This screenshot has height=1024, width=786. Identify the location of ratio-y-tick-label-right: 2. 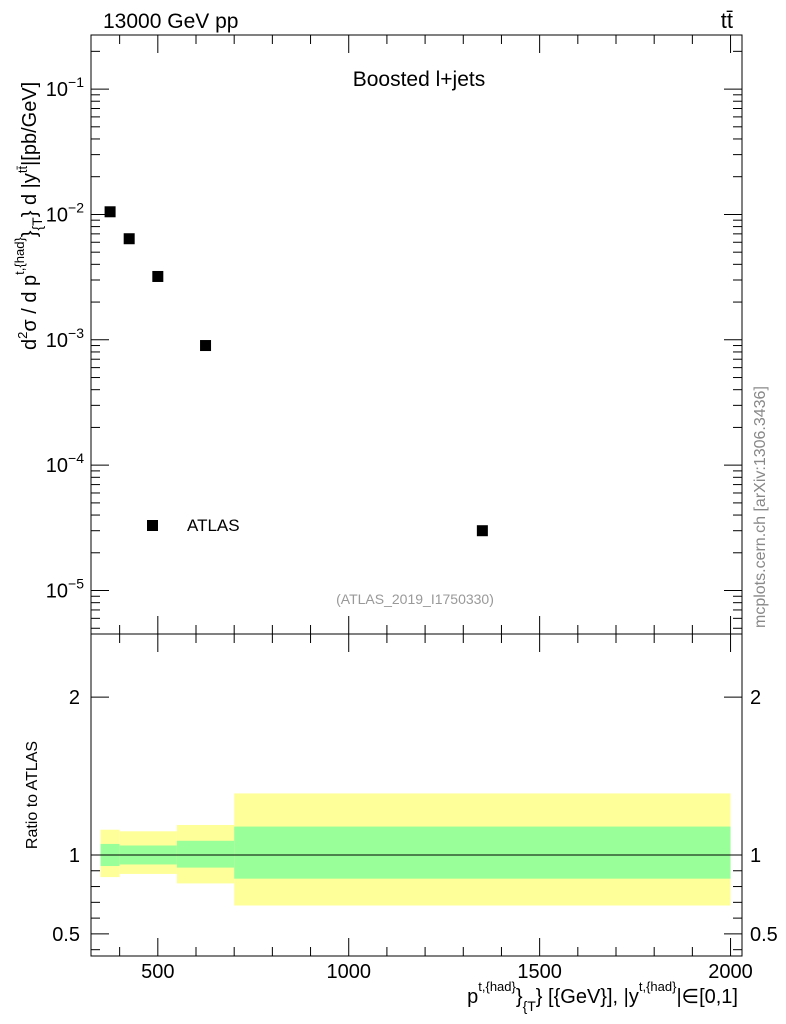
(755, 698).